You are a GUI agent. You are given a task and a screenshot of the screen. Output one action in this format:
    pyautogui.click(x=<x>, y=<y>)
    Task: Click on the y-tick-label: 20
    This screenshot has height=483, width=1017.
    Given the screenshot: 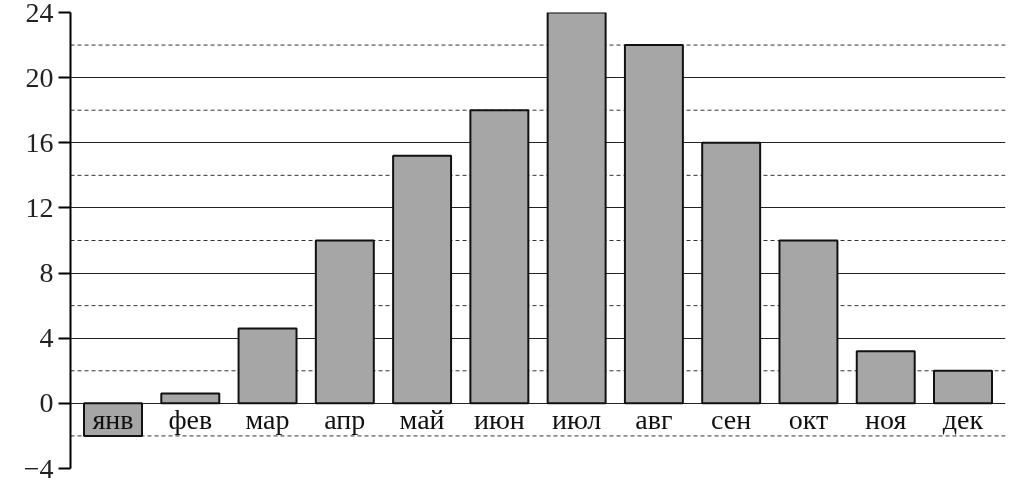 What is the action you would take?
    pyautogui.click(x=39, y=77)
    